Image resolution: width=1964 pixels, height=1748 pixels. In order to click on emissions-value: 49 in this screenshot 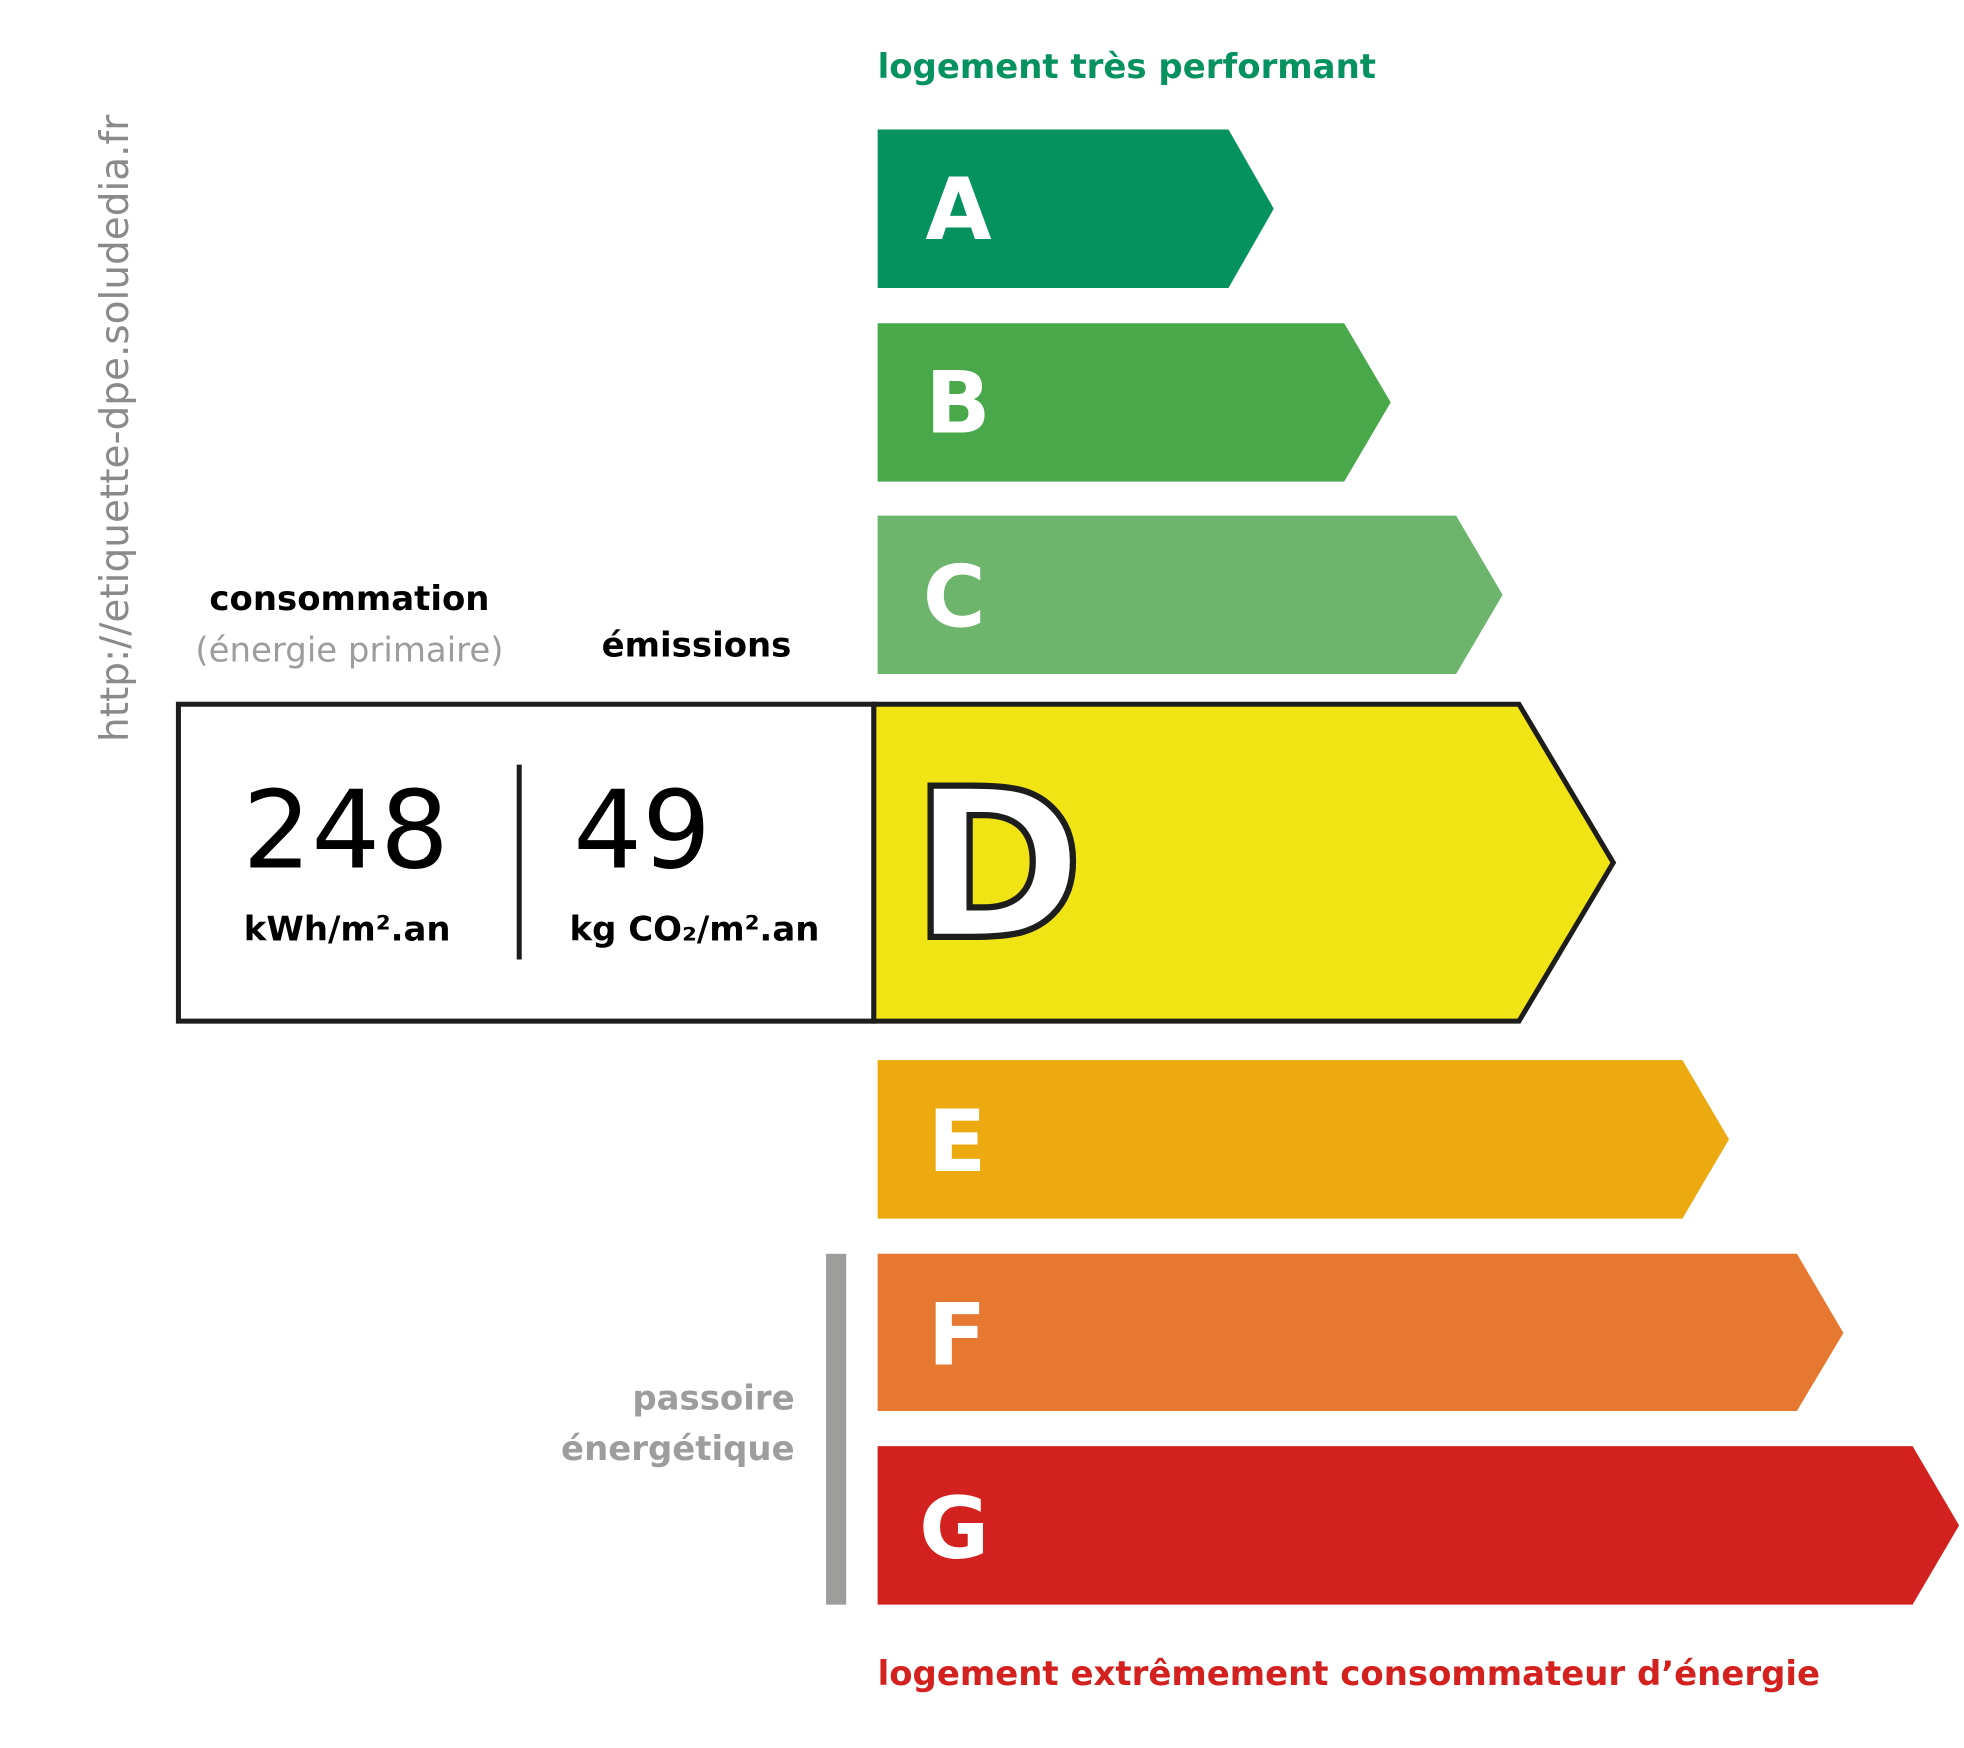, I will do `click(642, 831)`.